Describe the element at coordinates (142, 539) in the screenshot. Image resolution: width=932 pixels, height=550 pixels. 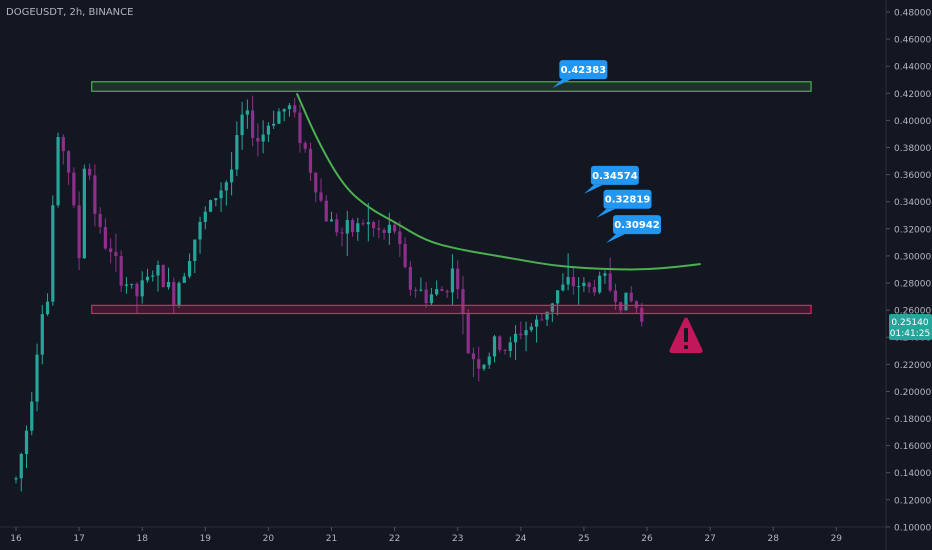
I see `time-tick-label: 18` at that location.